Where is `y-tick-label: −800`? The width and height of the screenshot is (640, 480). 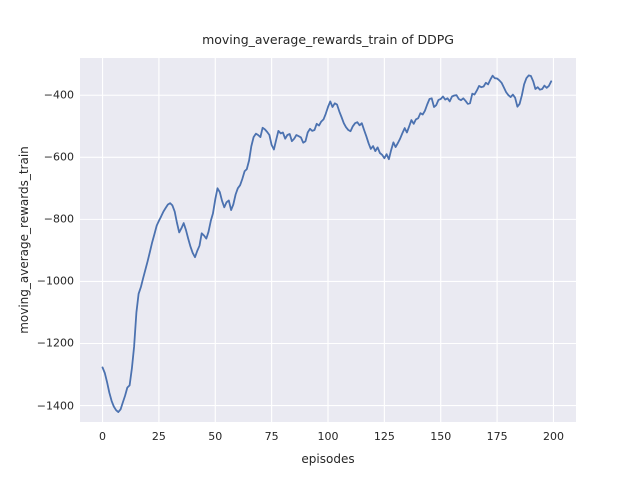
y-tick-label: −800 is located at coordinates (58, 219).